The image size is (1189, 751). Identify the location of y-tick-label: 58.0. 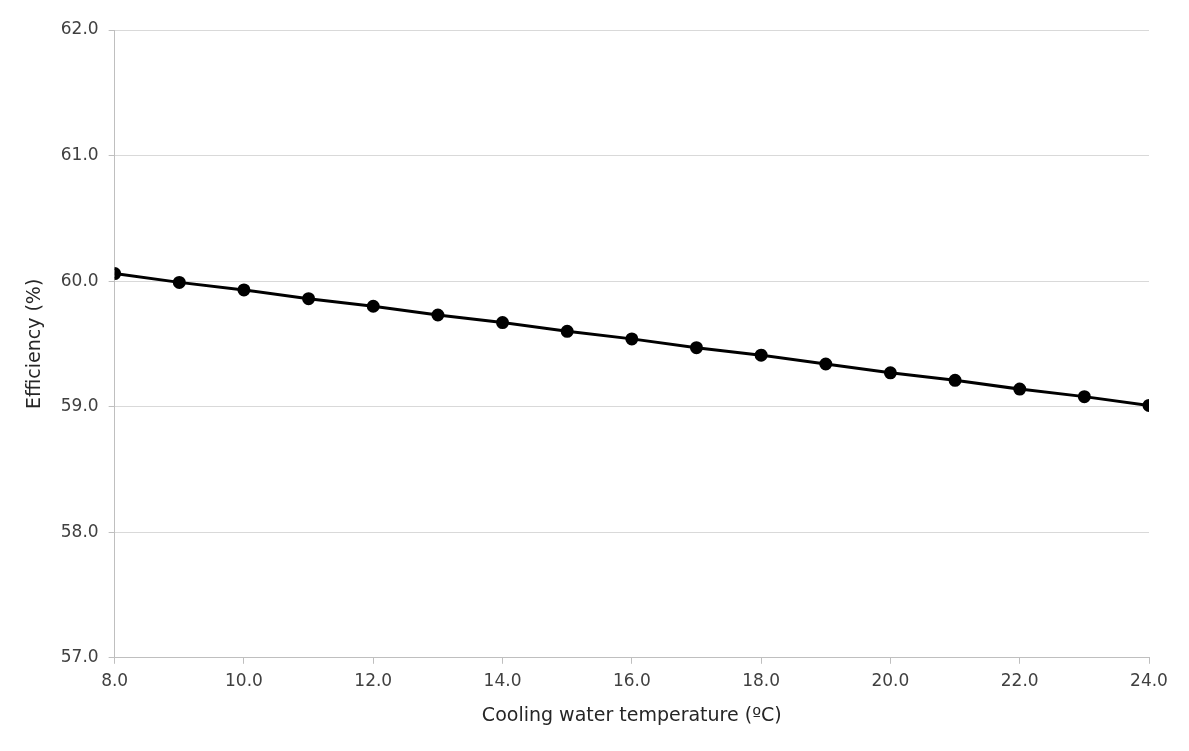
(79, 530).